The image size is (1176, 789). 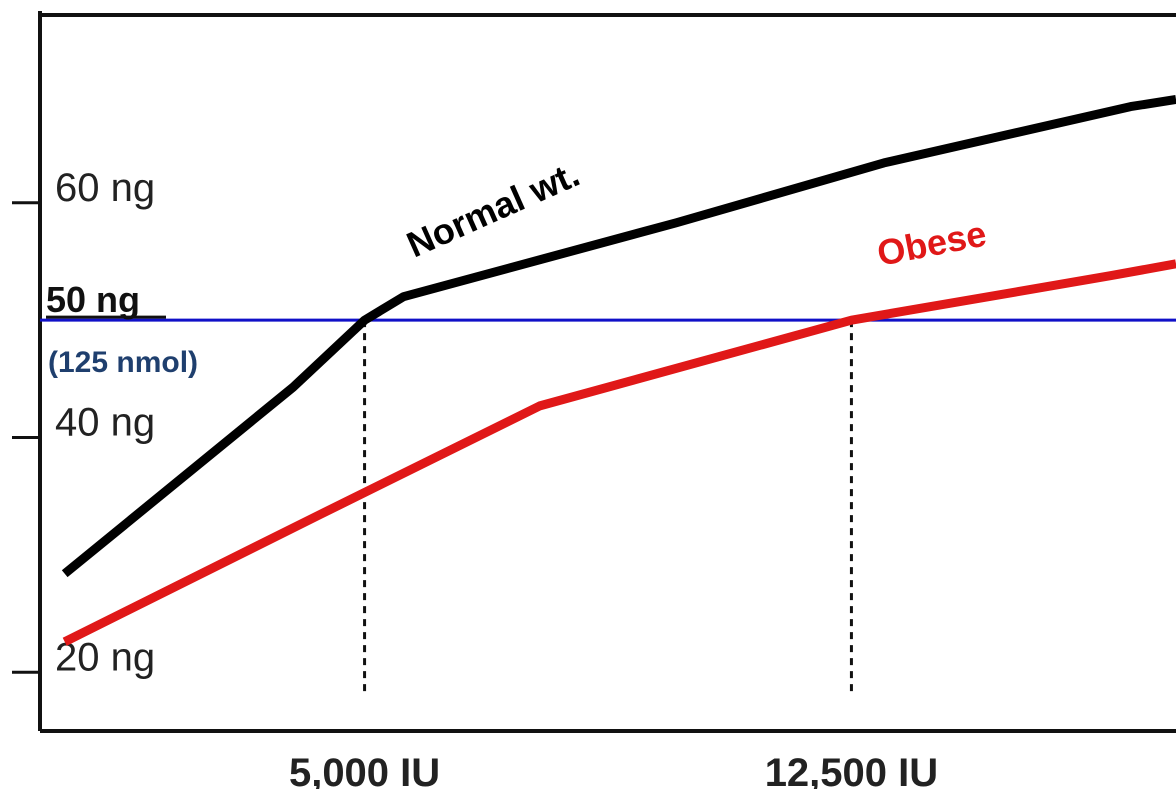 What do you see at coordinates (493, 209) in the screenshot?
I see `series-label: Normal wt.` at bounding box center [493, 209].